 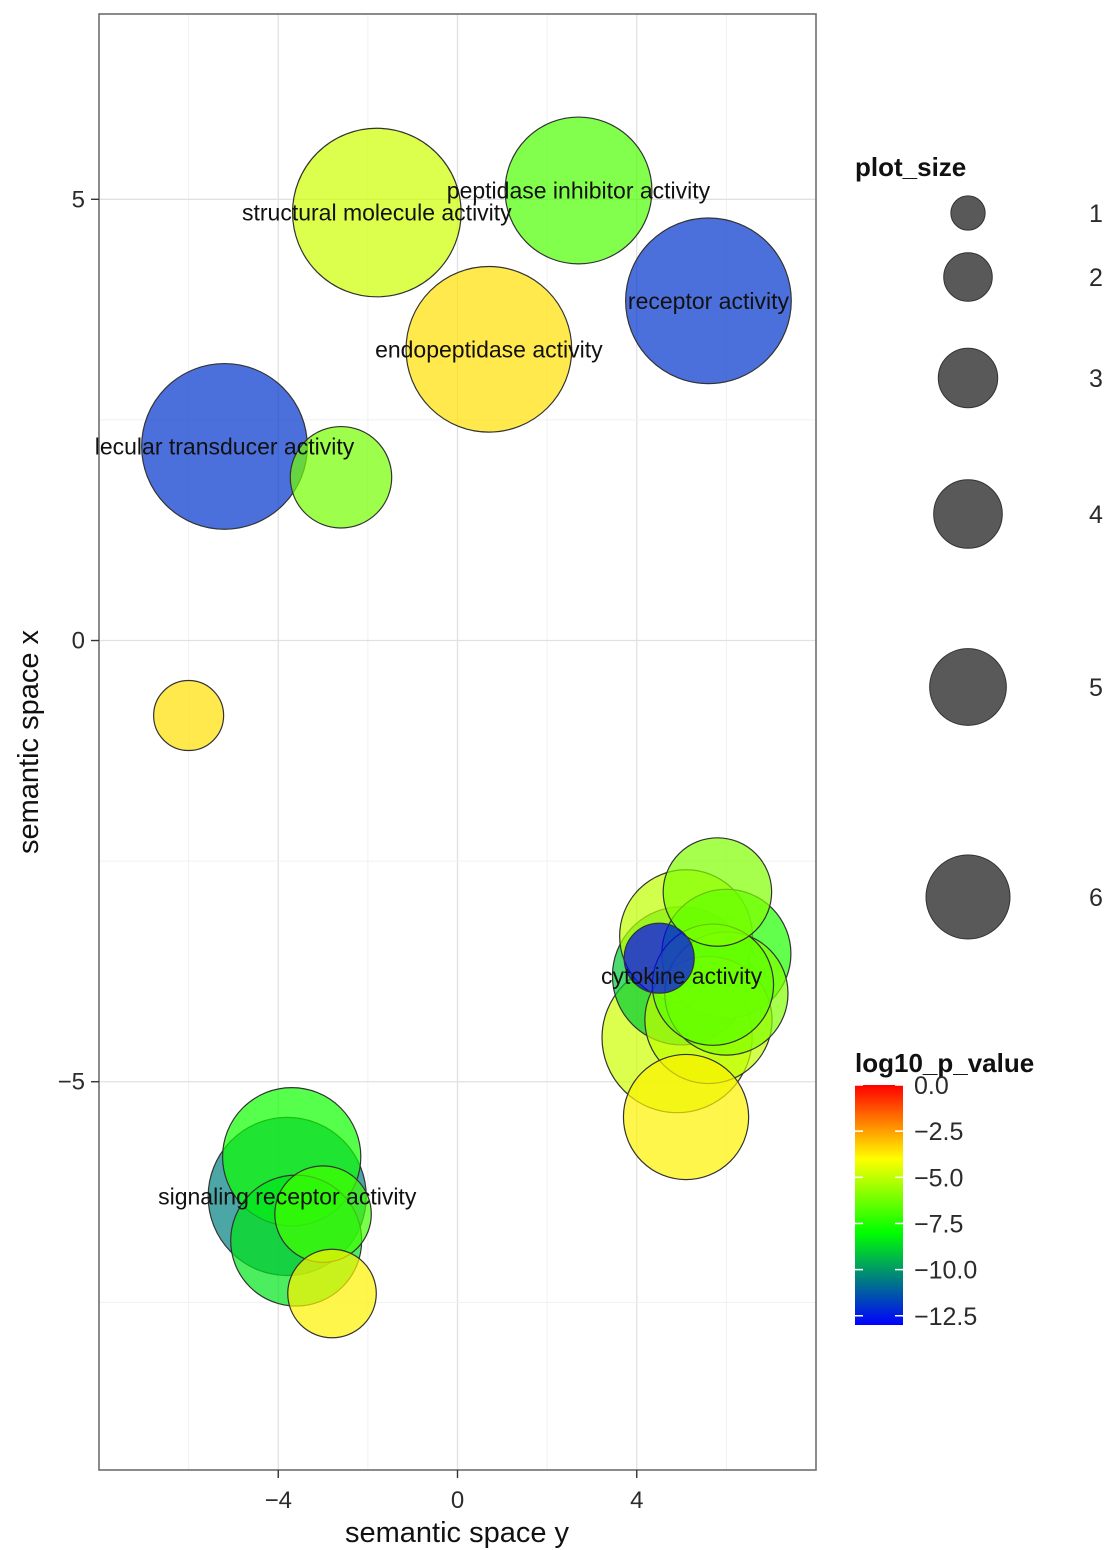 What do you see at coordinates (225, 446) in the screenshot?
I see `bubble-label: lecular transducer activity` at bounding box center [225, 446].